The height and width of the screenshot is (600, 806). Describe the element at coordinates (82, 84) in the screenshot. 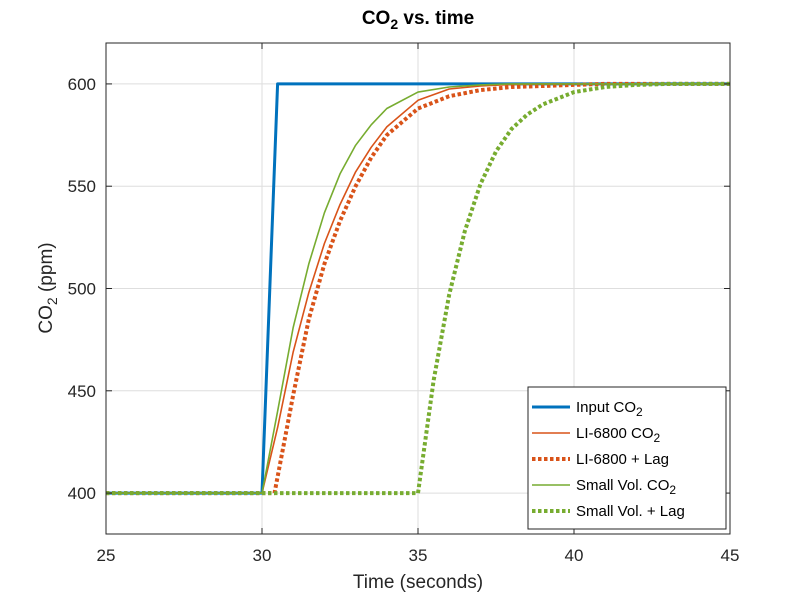

I see `y-tick-label: 600` at that location.